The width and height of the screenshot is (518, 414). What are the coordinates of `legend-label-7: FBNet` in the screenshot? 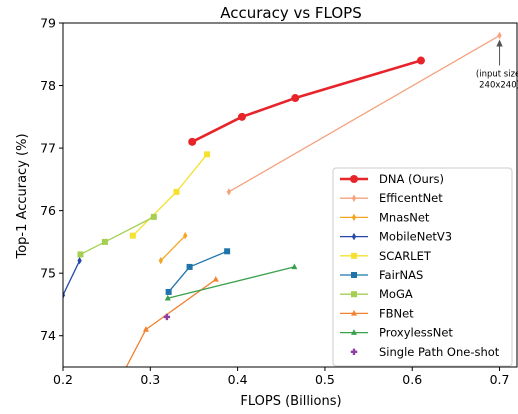 It's located at (396, 313).